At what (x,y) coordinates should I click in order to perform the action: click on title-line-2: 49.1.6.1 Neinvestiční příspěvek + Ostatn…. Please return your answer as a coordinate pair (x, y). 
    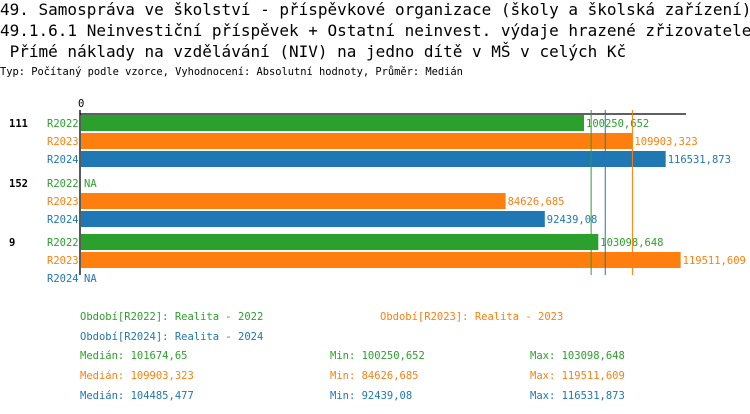
    Looking at the image, I should click on (375, 30).